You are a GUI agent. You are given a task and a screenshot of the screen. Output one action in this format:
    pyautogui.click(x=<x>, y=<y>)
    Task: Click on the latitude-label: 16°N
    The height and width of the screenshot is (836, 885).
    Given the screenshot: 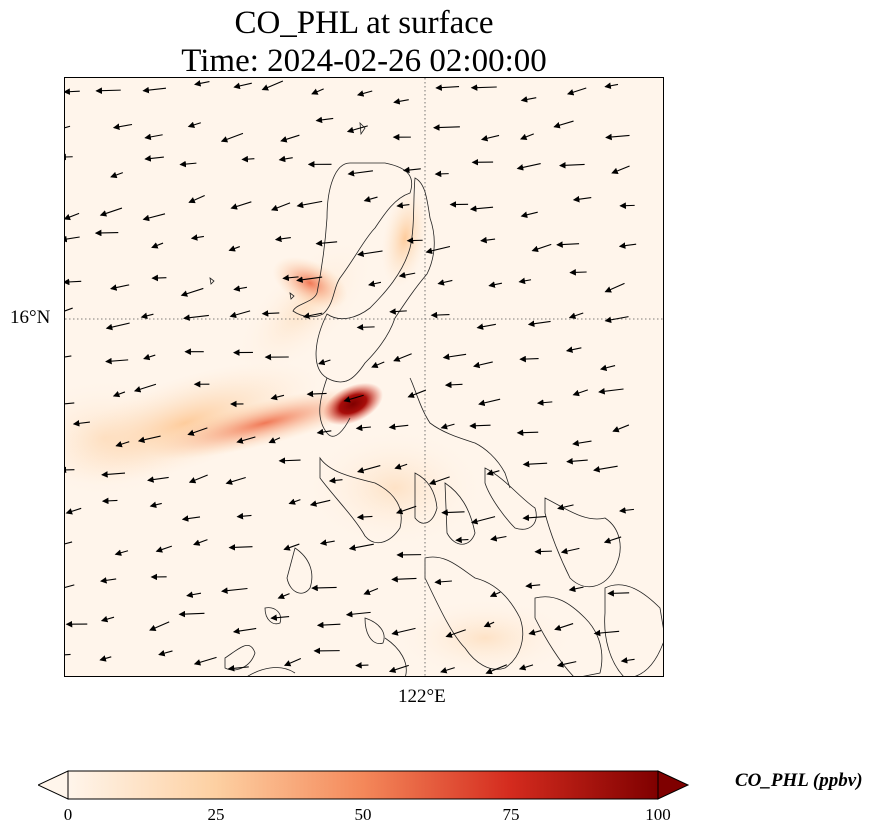 What is the action you would take?
    pyautogui.click(x=30, y=317)
    